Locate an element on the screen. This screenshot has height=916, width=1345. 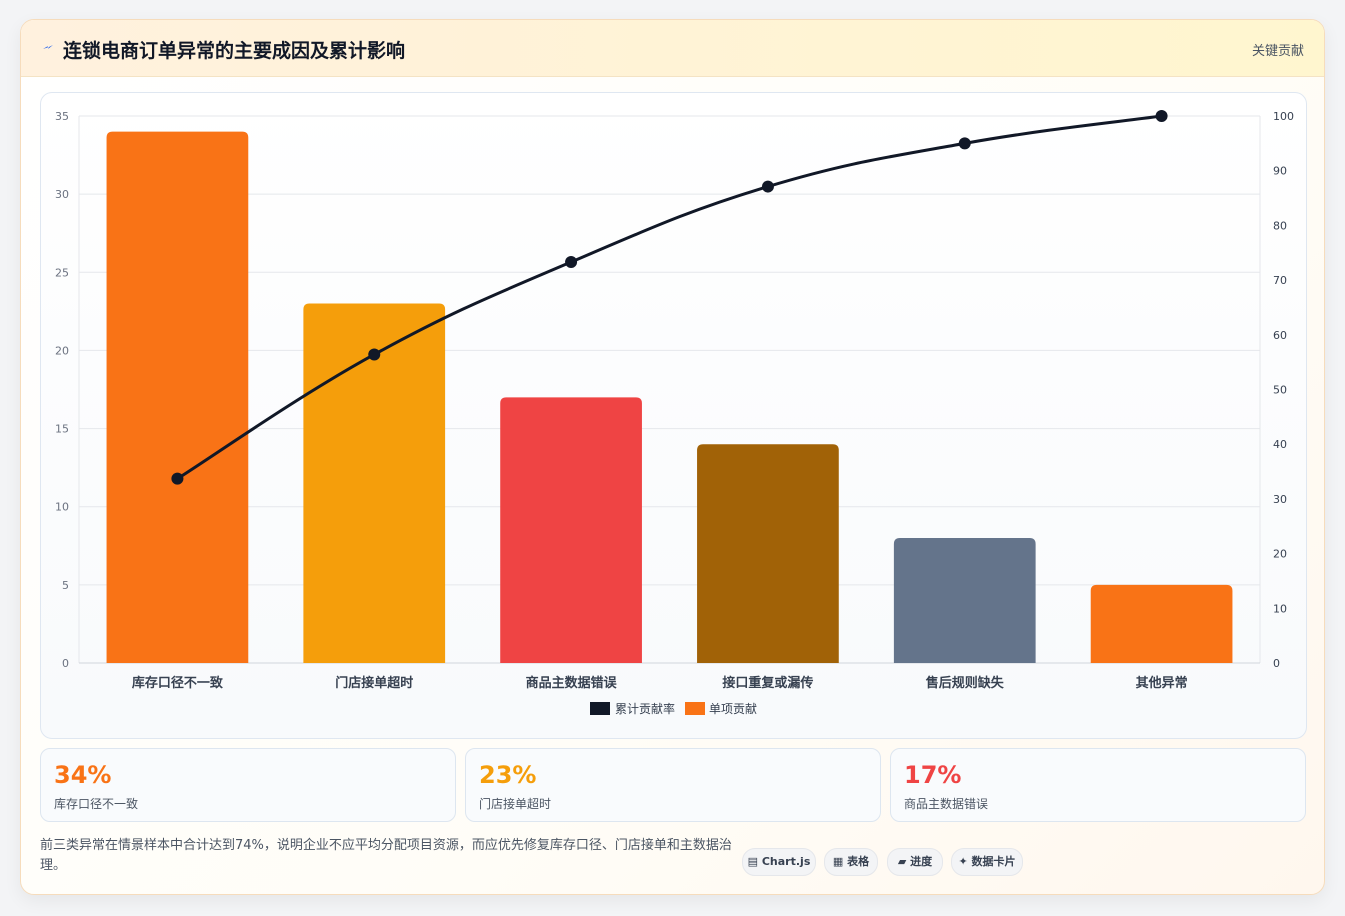
x-tick-label: 门店接单超时 is located at coordinates (374, 683).